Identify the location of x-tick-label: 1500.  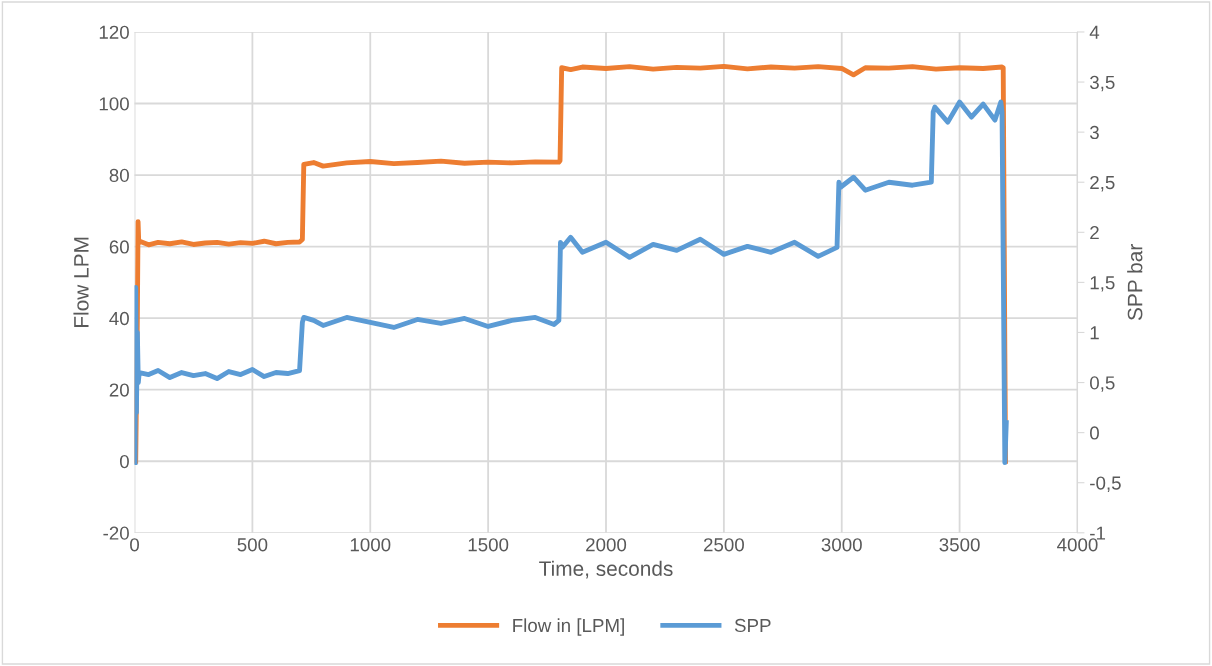
(488, 545).